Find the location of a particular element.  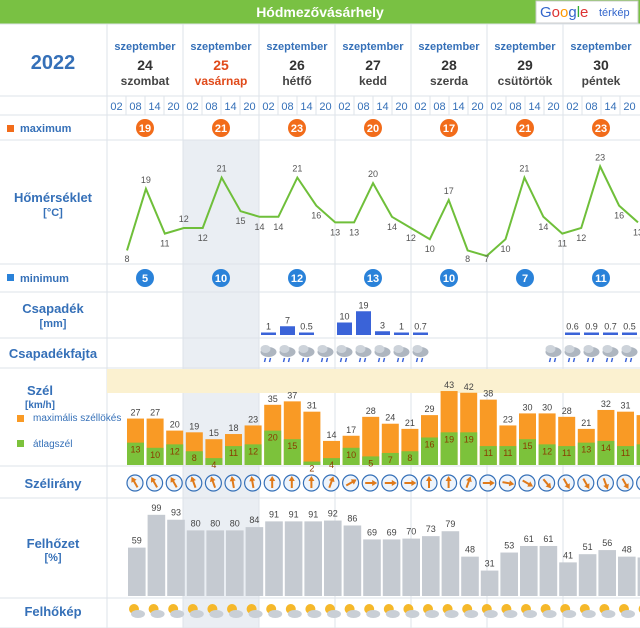

day-number: 24 is located at coordinates (145, 65).